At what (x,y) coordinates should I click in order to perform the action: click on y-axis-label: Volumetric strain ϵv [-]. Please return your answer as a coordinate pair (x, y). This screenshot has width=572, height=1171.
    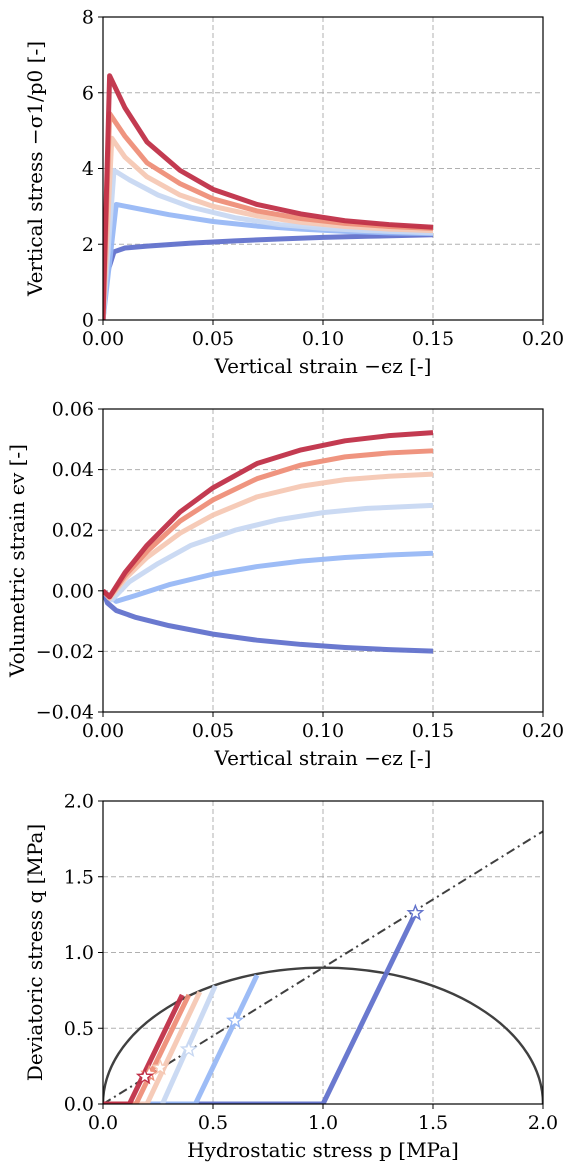
    Looking at the image, I should click on (17, 561).